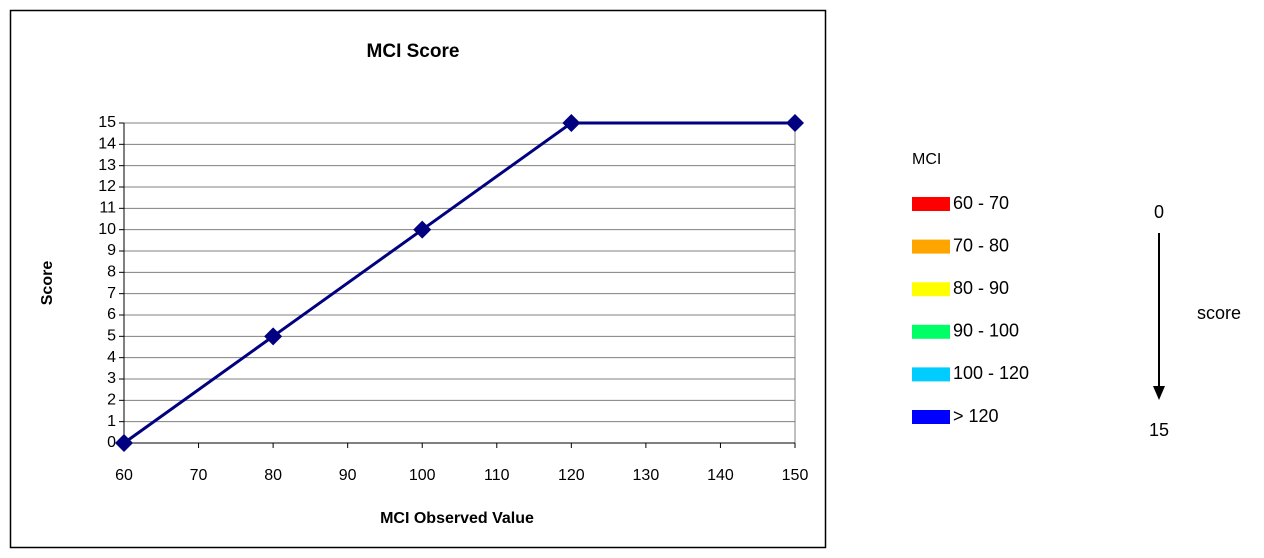 The height and width of the screenshot is (558, 1264). What do you see at coordinates (991, 373) in the screenshot?
I see `legend-label: 100 - 120` at bounding box center [991, 373].